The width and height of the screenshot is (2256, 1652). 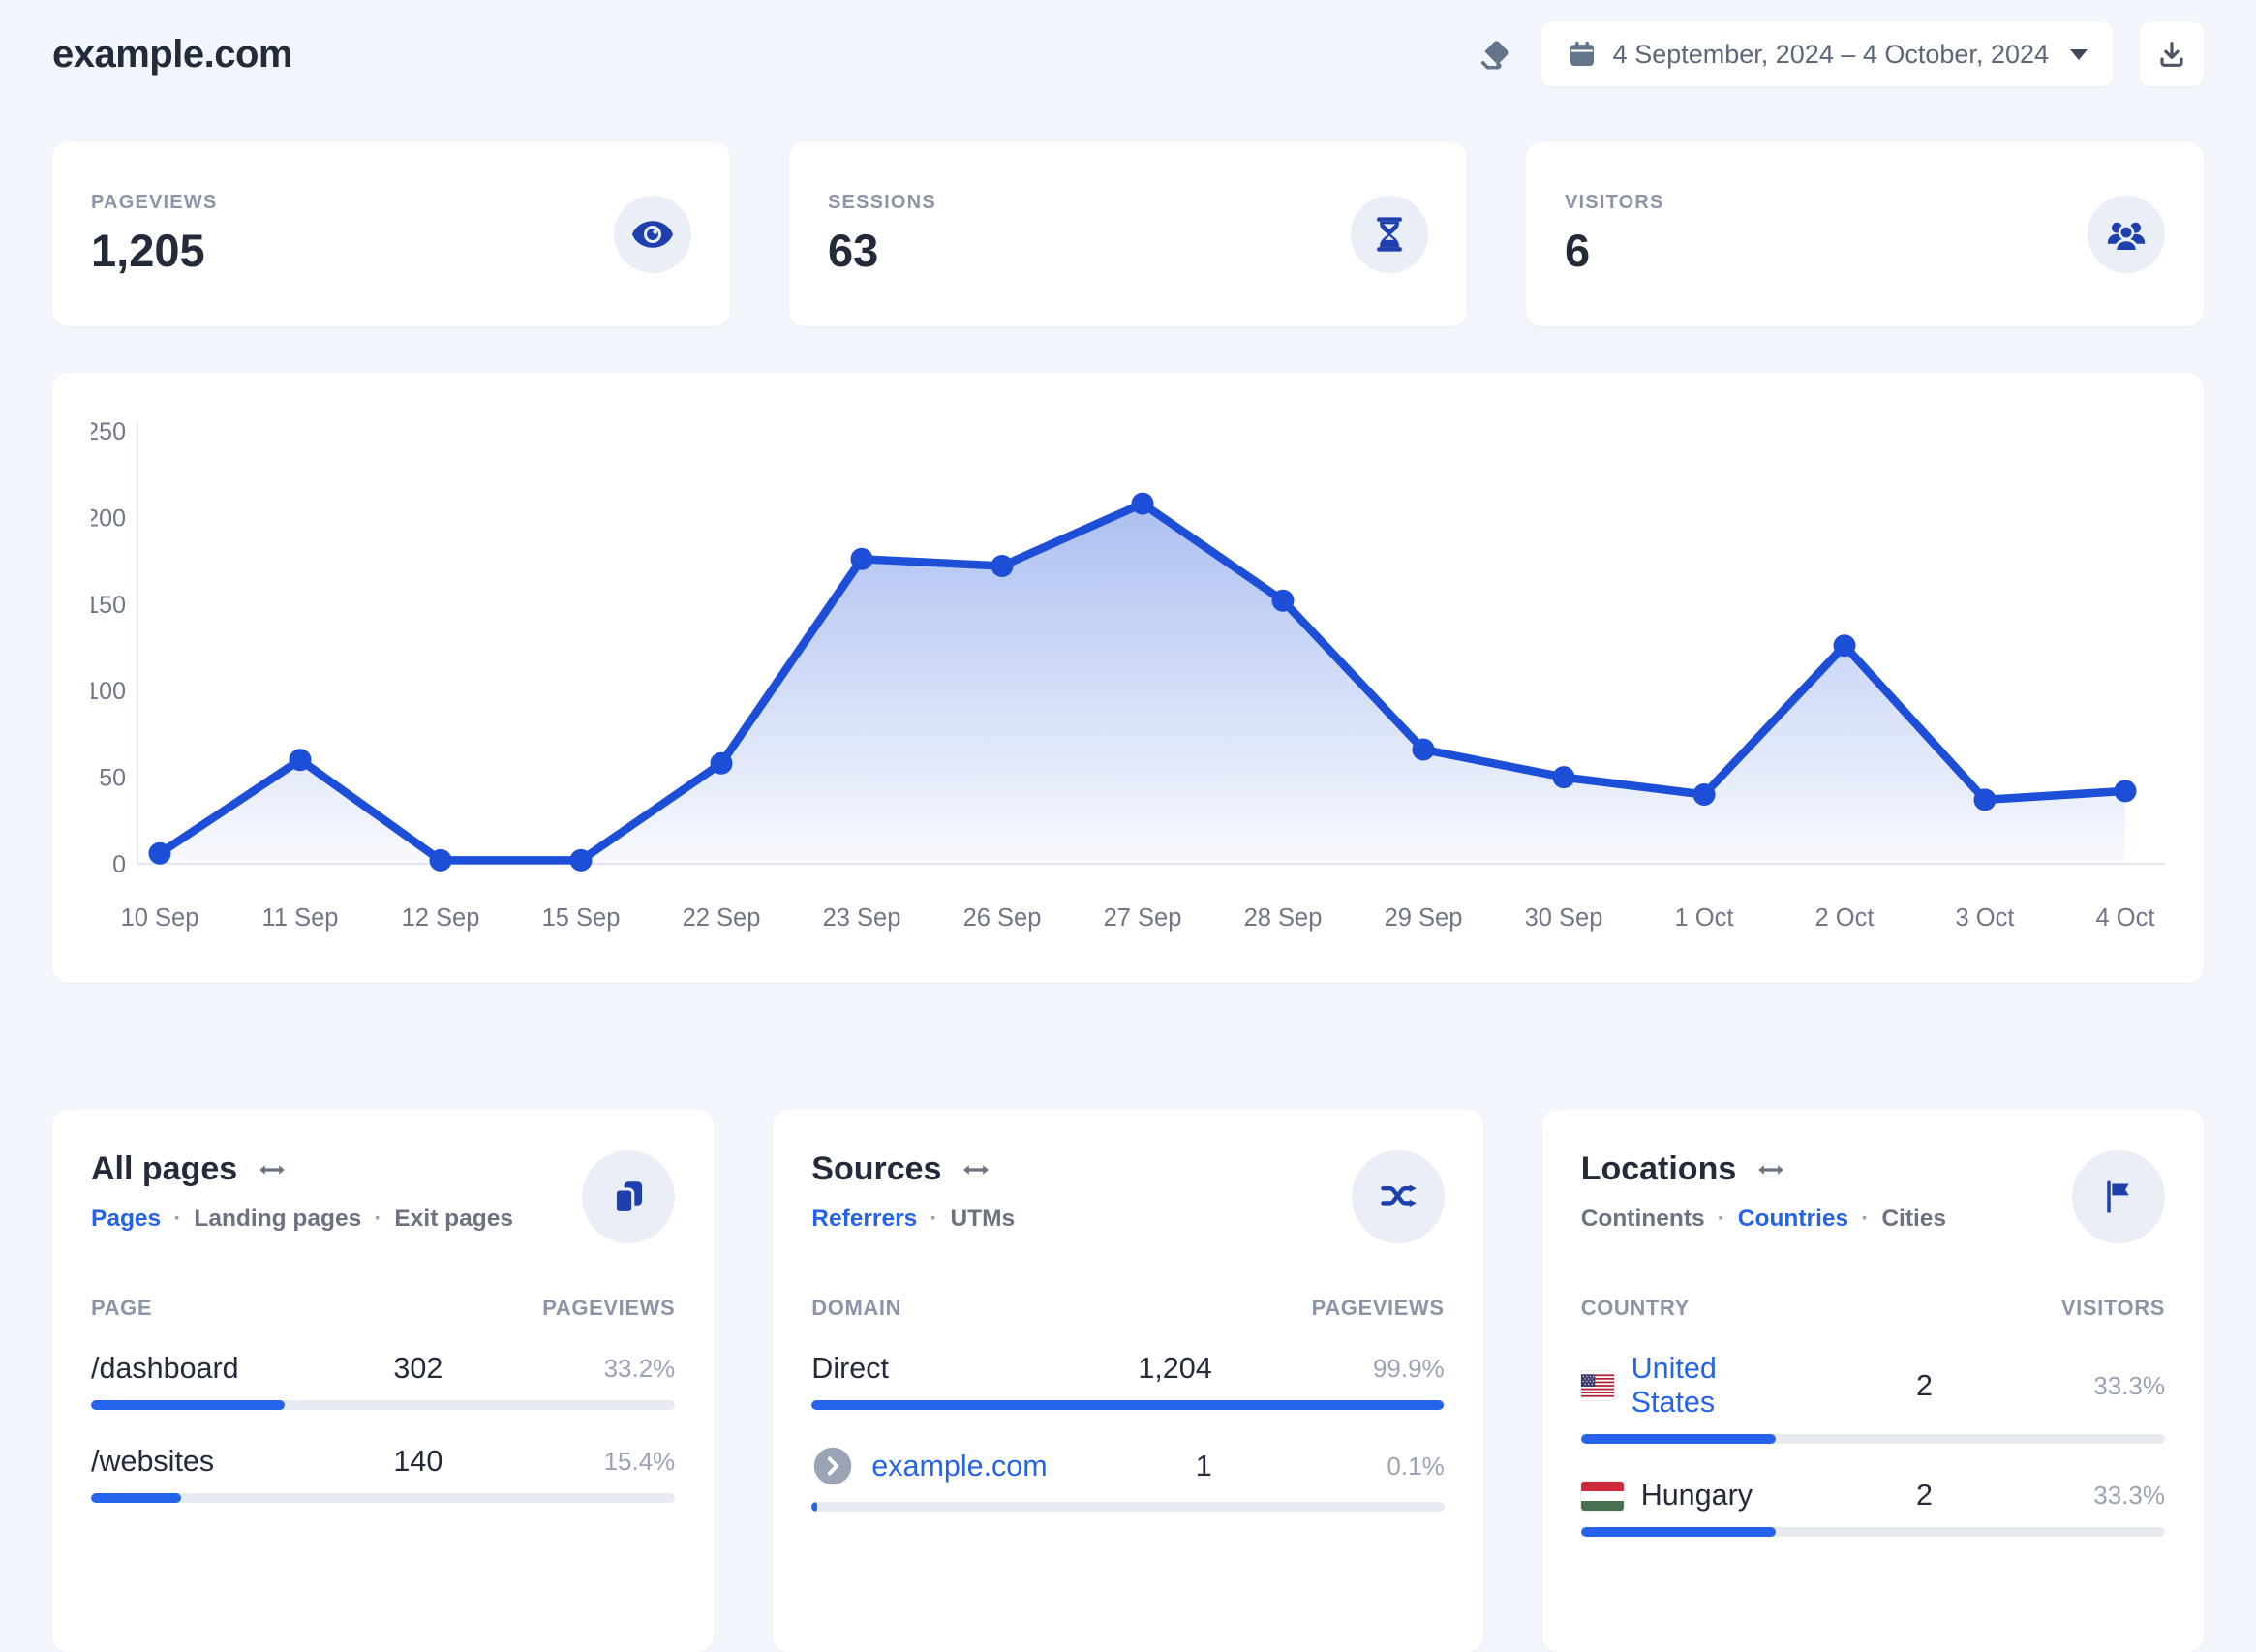 I want to click on source-percent: 0.1%, so click(x=1416, y=1466).